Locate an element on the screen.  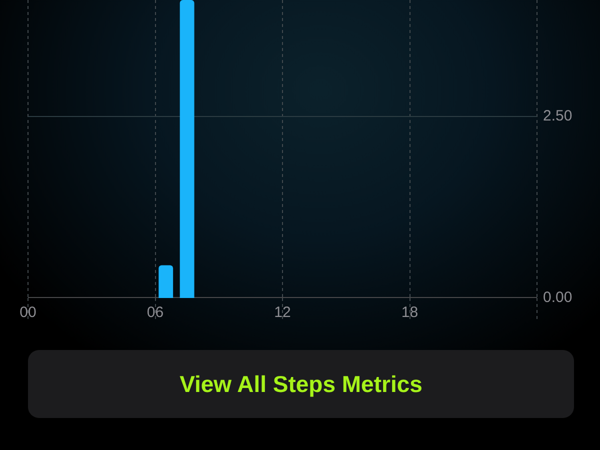
x-tick-label: 06 is located at coordinates (155, 313).